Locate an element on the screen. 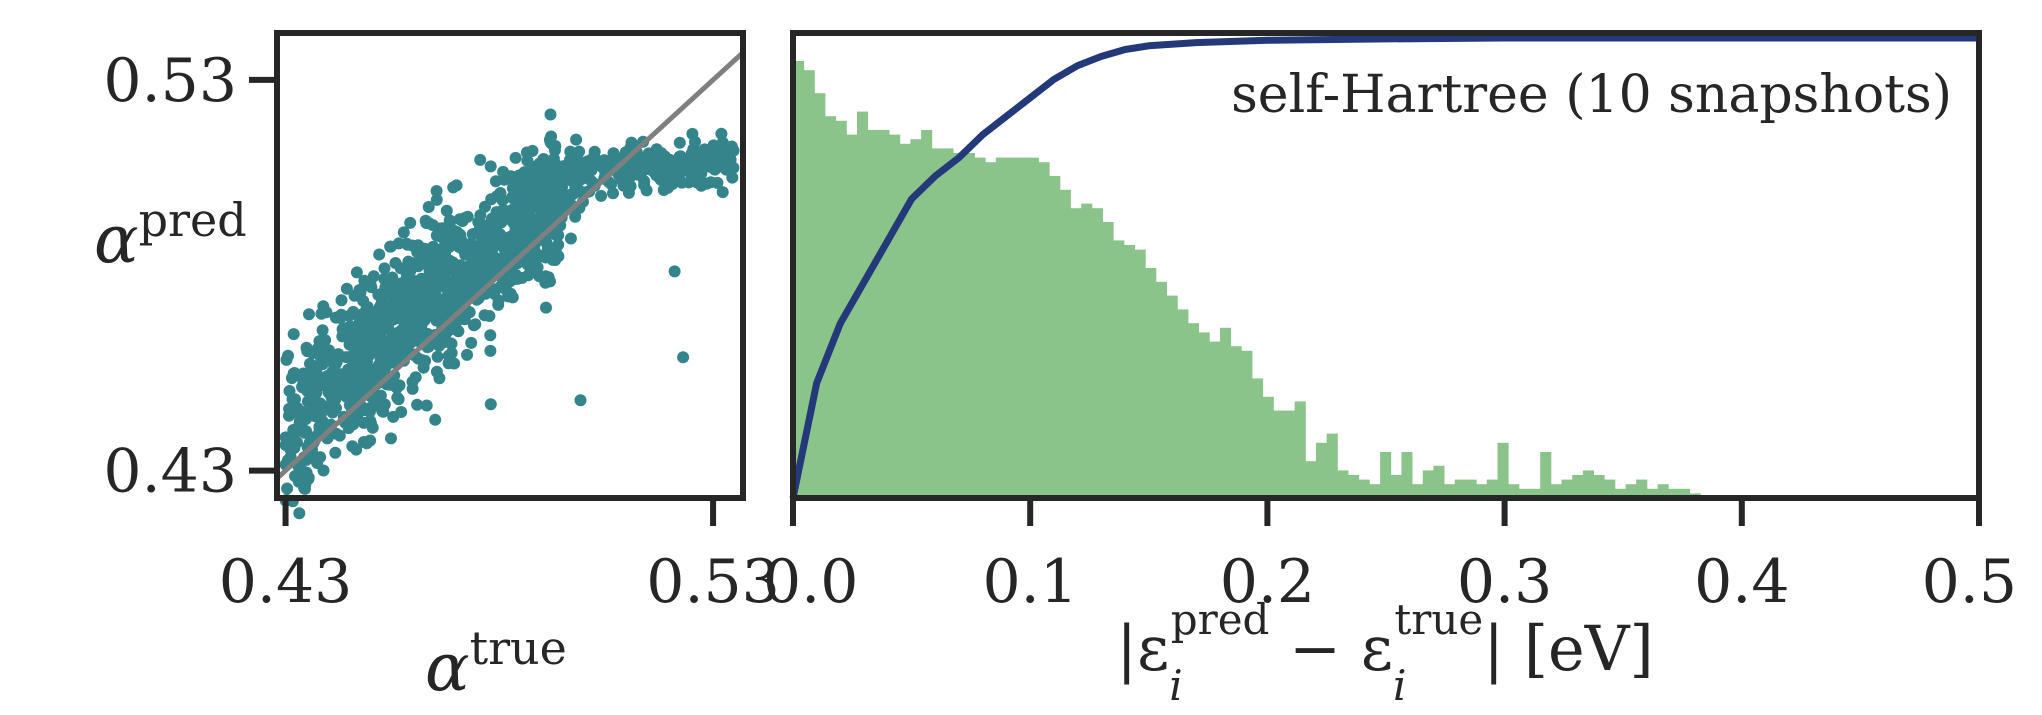 The image size is (2042, 715). scatter-x-ticks: 0.43 0.53 is located at coordinates (499, 557).